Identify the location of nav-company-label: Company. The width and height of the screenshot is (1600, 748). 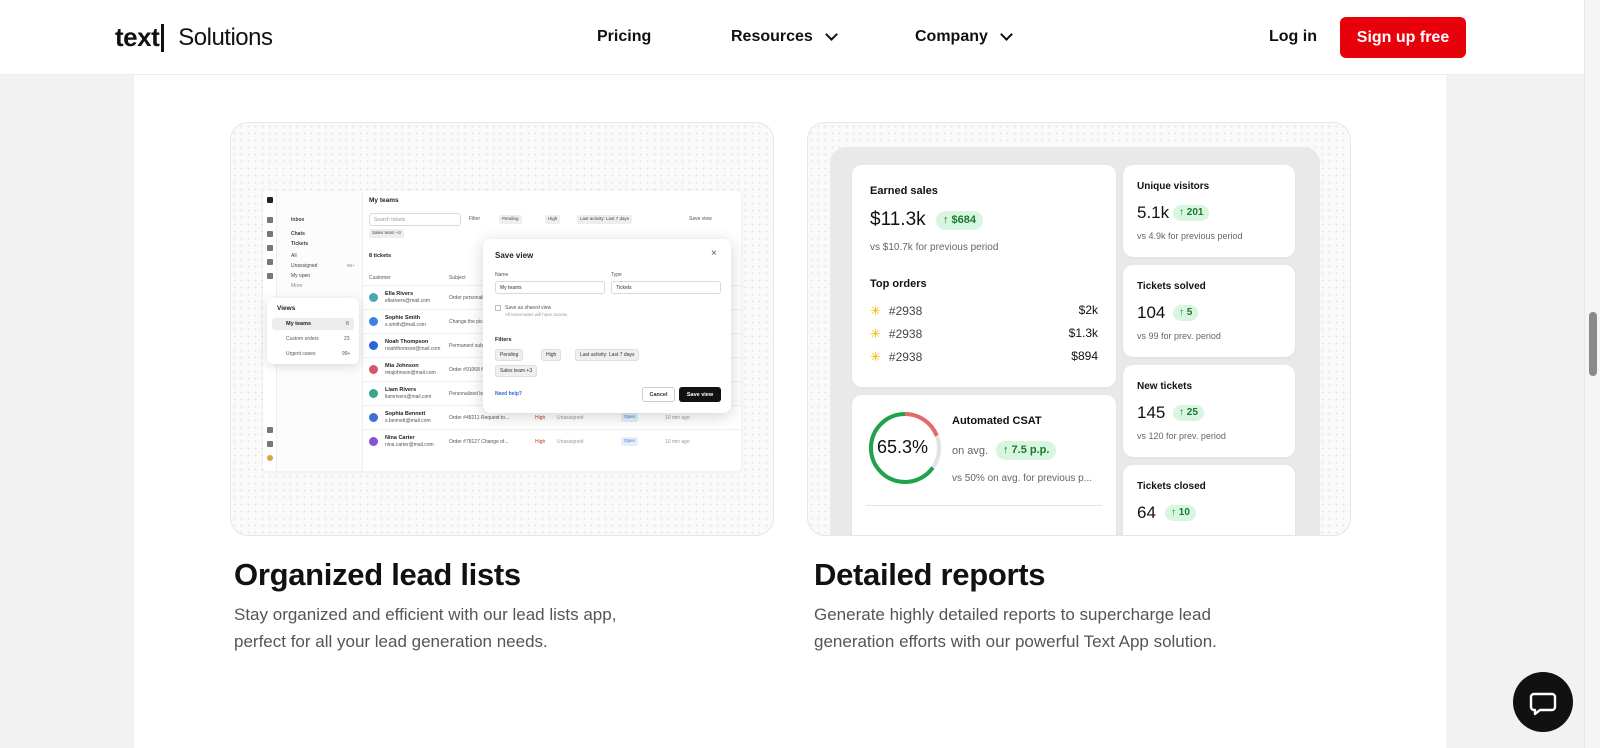
(951, 36).